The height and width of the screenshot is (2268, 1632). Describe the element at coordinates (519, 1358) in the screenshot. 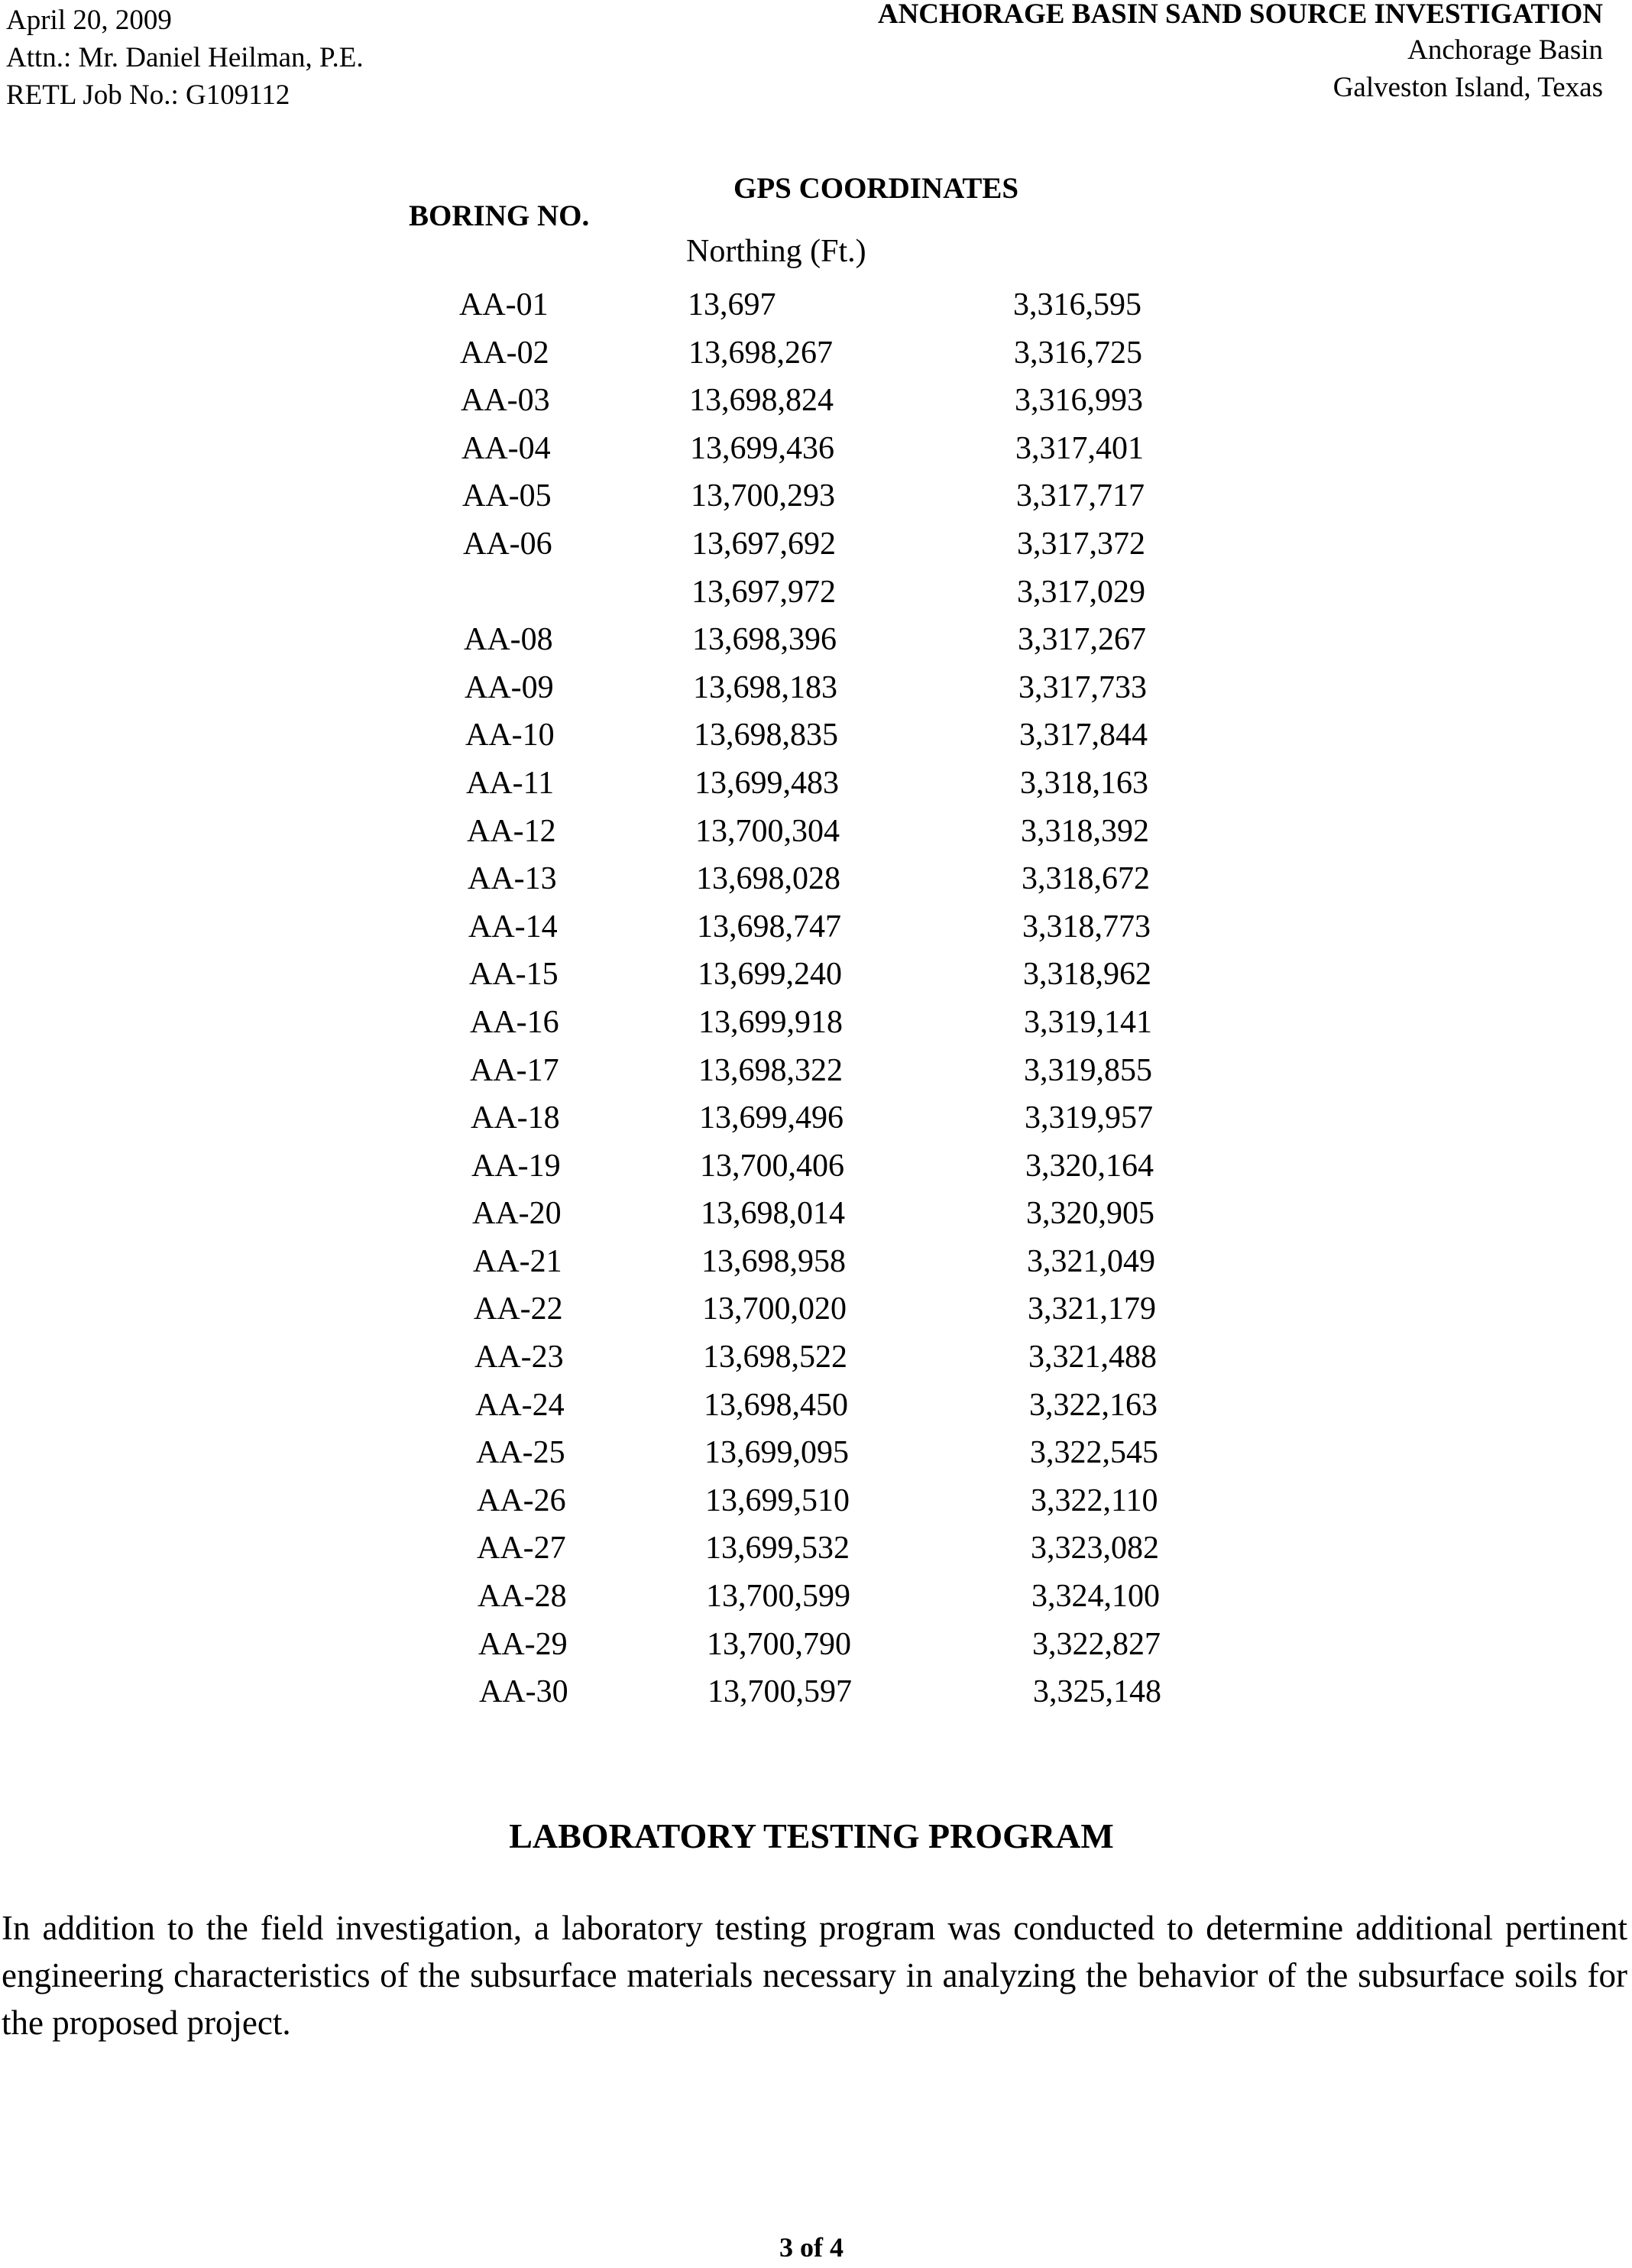

I see `boring-no-cell: AA-23` at that location.